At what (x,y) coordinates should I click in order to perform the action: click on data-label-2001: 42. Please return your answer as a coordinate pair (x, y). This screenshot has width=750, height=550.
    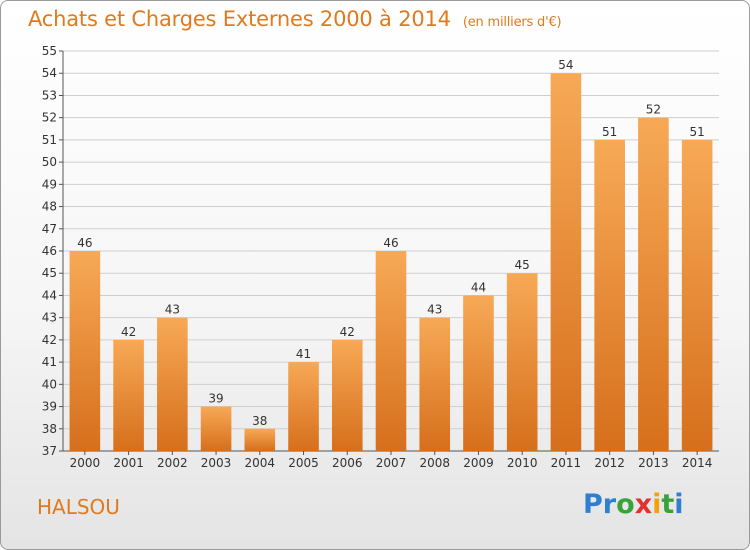
    Looking at the image, I should click on (128, 332).